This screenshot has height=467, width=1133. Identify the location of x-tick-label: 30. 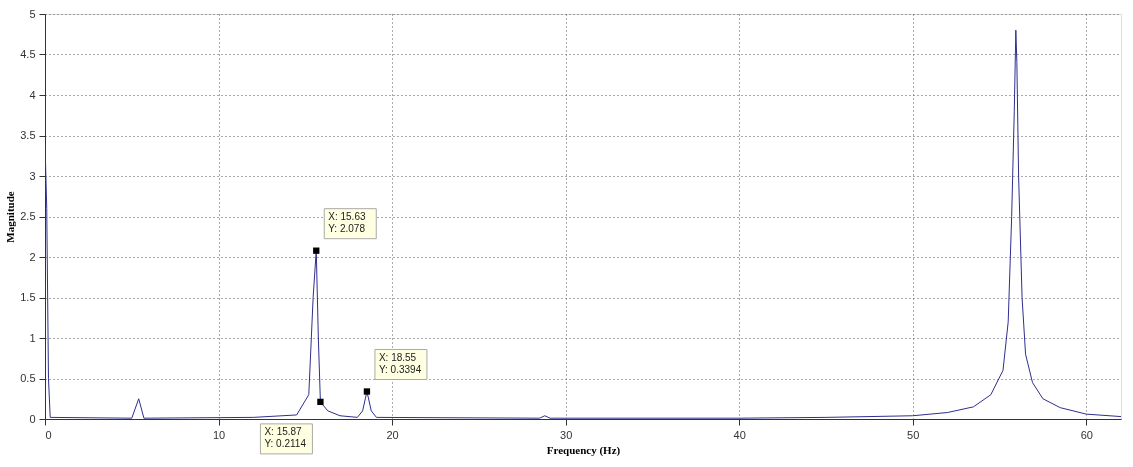
(566, 434).